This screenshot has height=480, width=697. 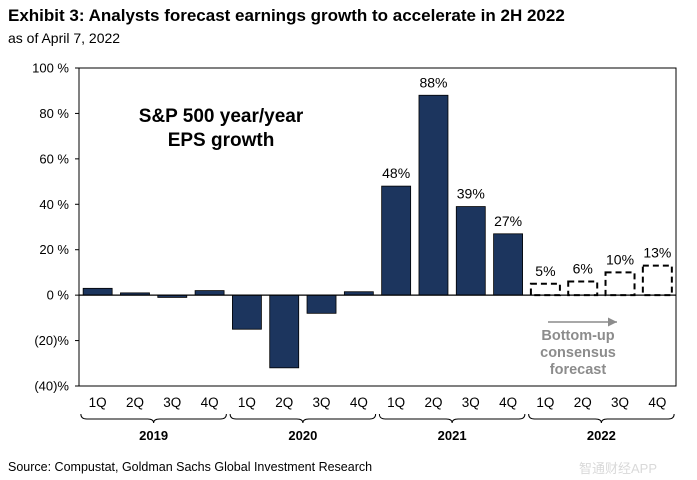 What do you see at coordinates (51, 340) in the screenshot?
I see `y-tick-label: (20)%` at bounding box center [51, 340].